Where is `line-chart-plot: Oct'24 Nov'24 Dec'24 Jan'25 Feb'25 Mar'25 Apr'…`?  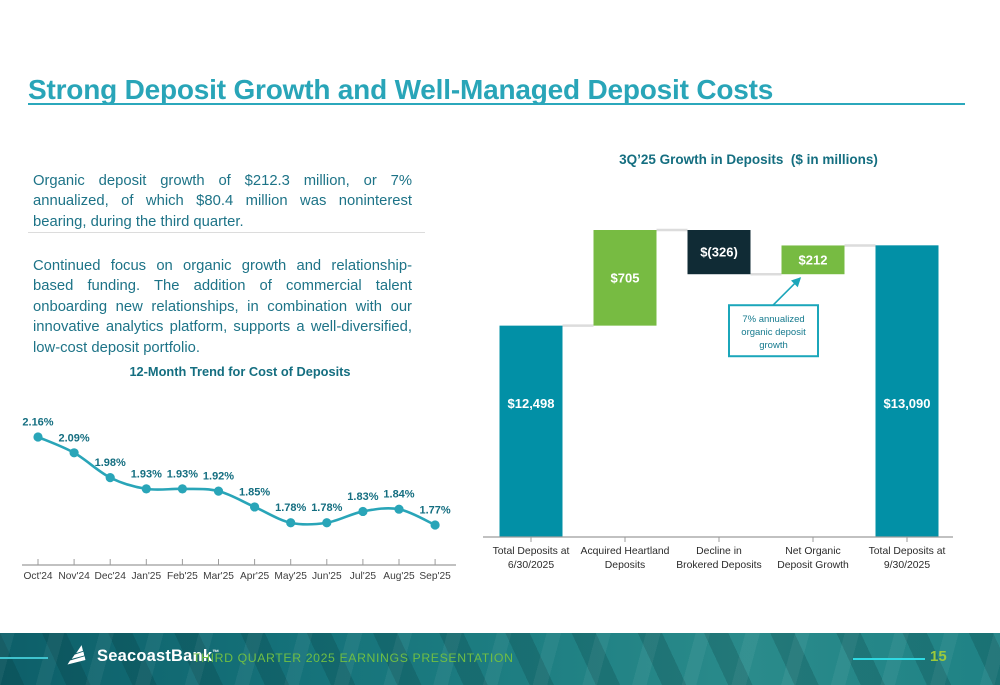 line-chart-plot: Oct'24 Nov'24 Dec'24 Jan'25 Feb'25 Mar'25 Apr'… is located at coordinates (239, 499).